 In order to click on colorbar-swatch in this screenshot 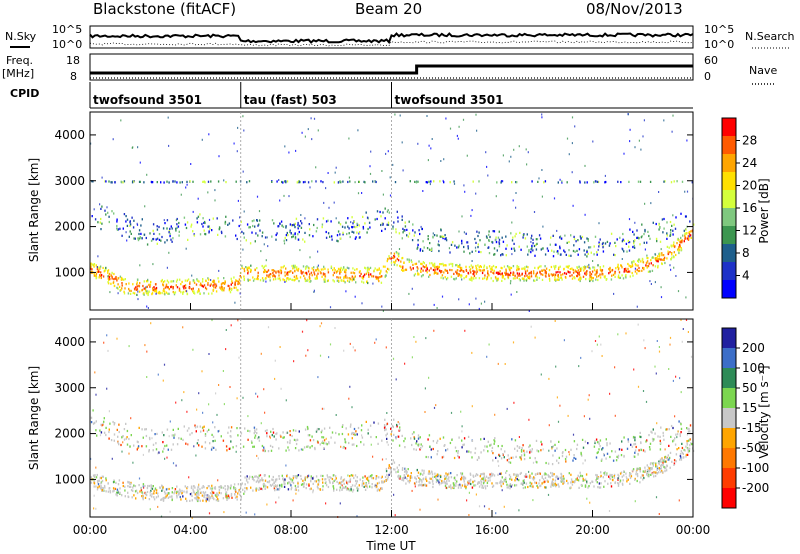, I will do `click(729, 458)`.